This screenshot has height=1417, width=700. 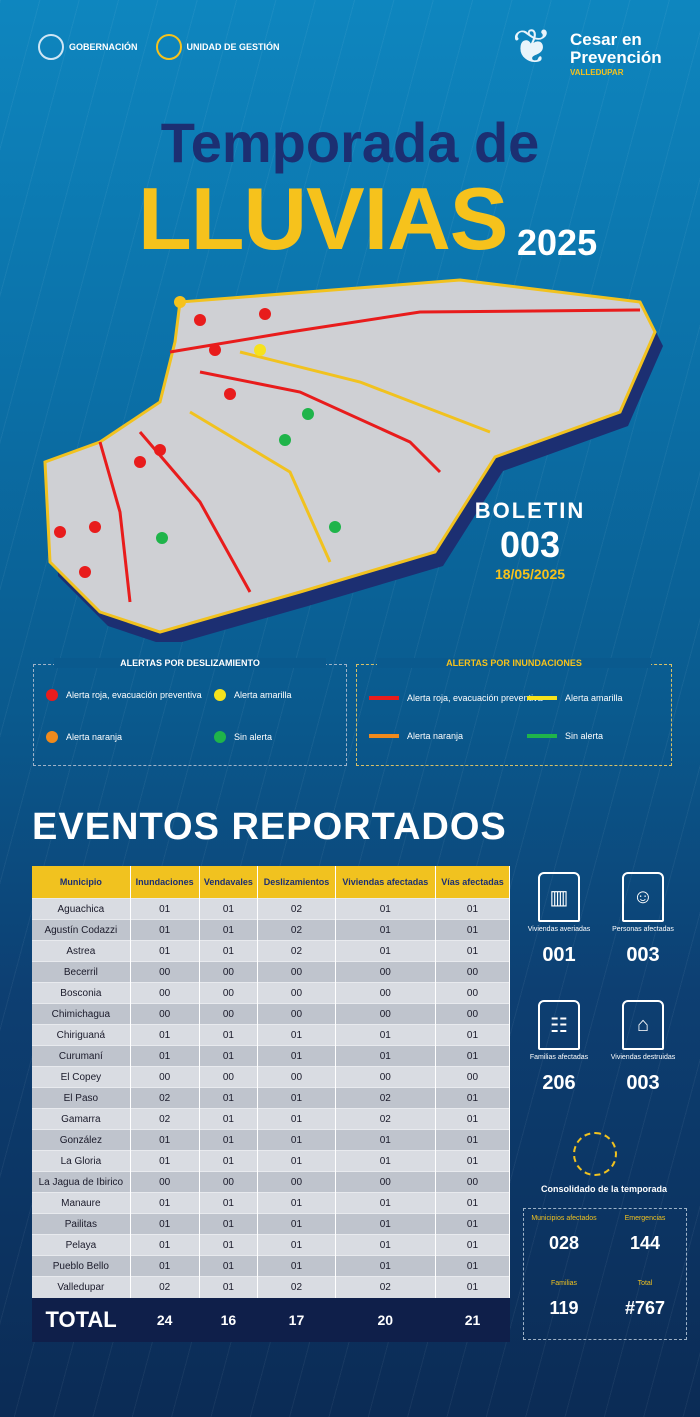 What do you see at coordinates (88, 47) in the screenshot?
I see `gobernacion-logo: GOBERNACIÓN` at bounding box center [88, 47].